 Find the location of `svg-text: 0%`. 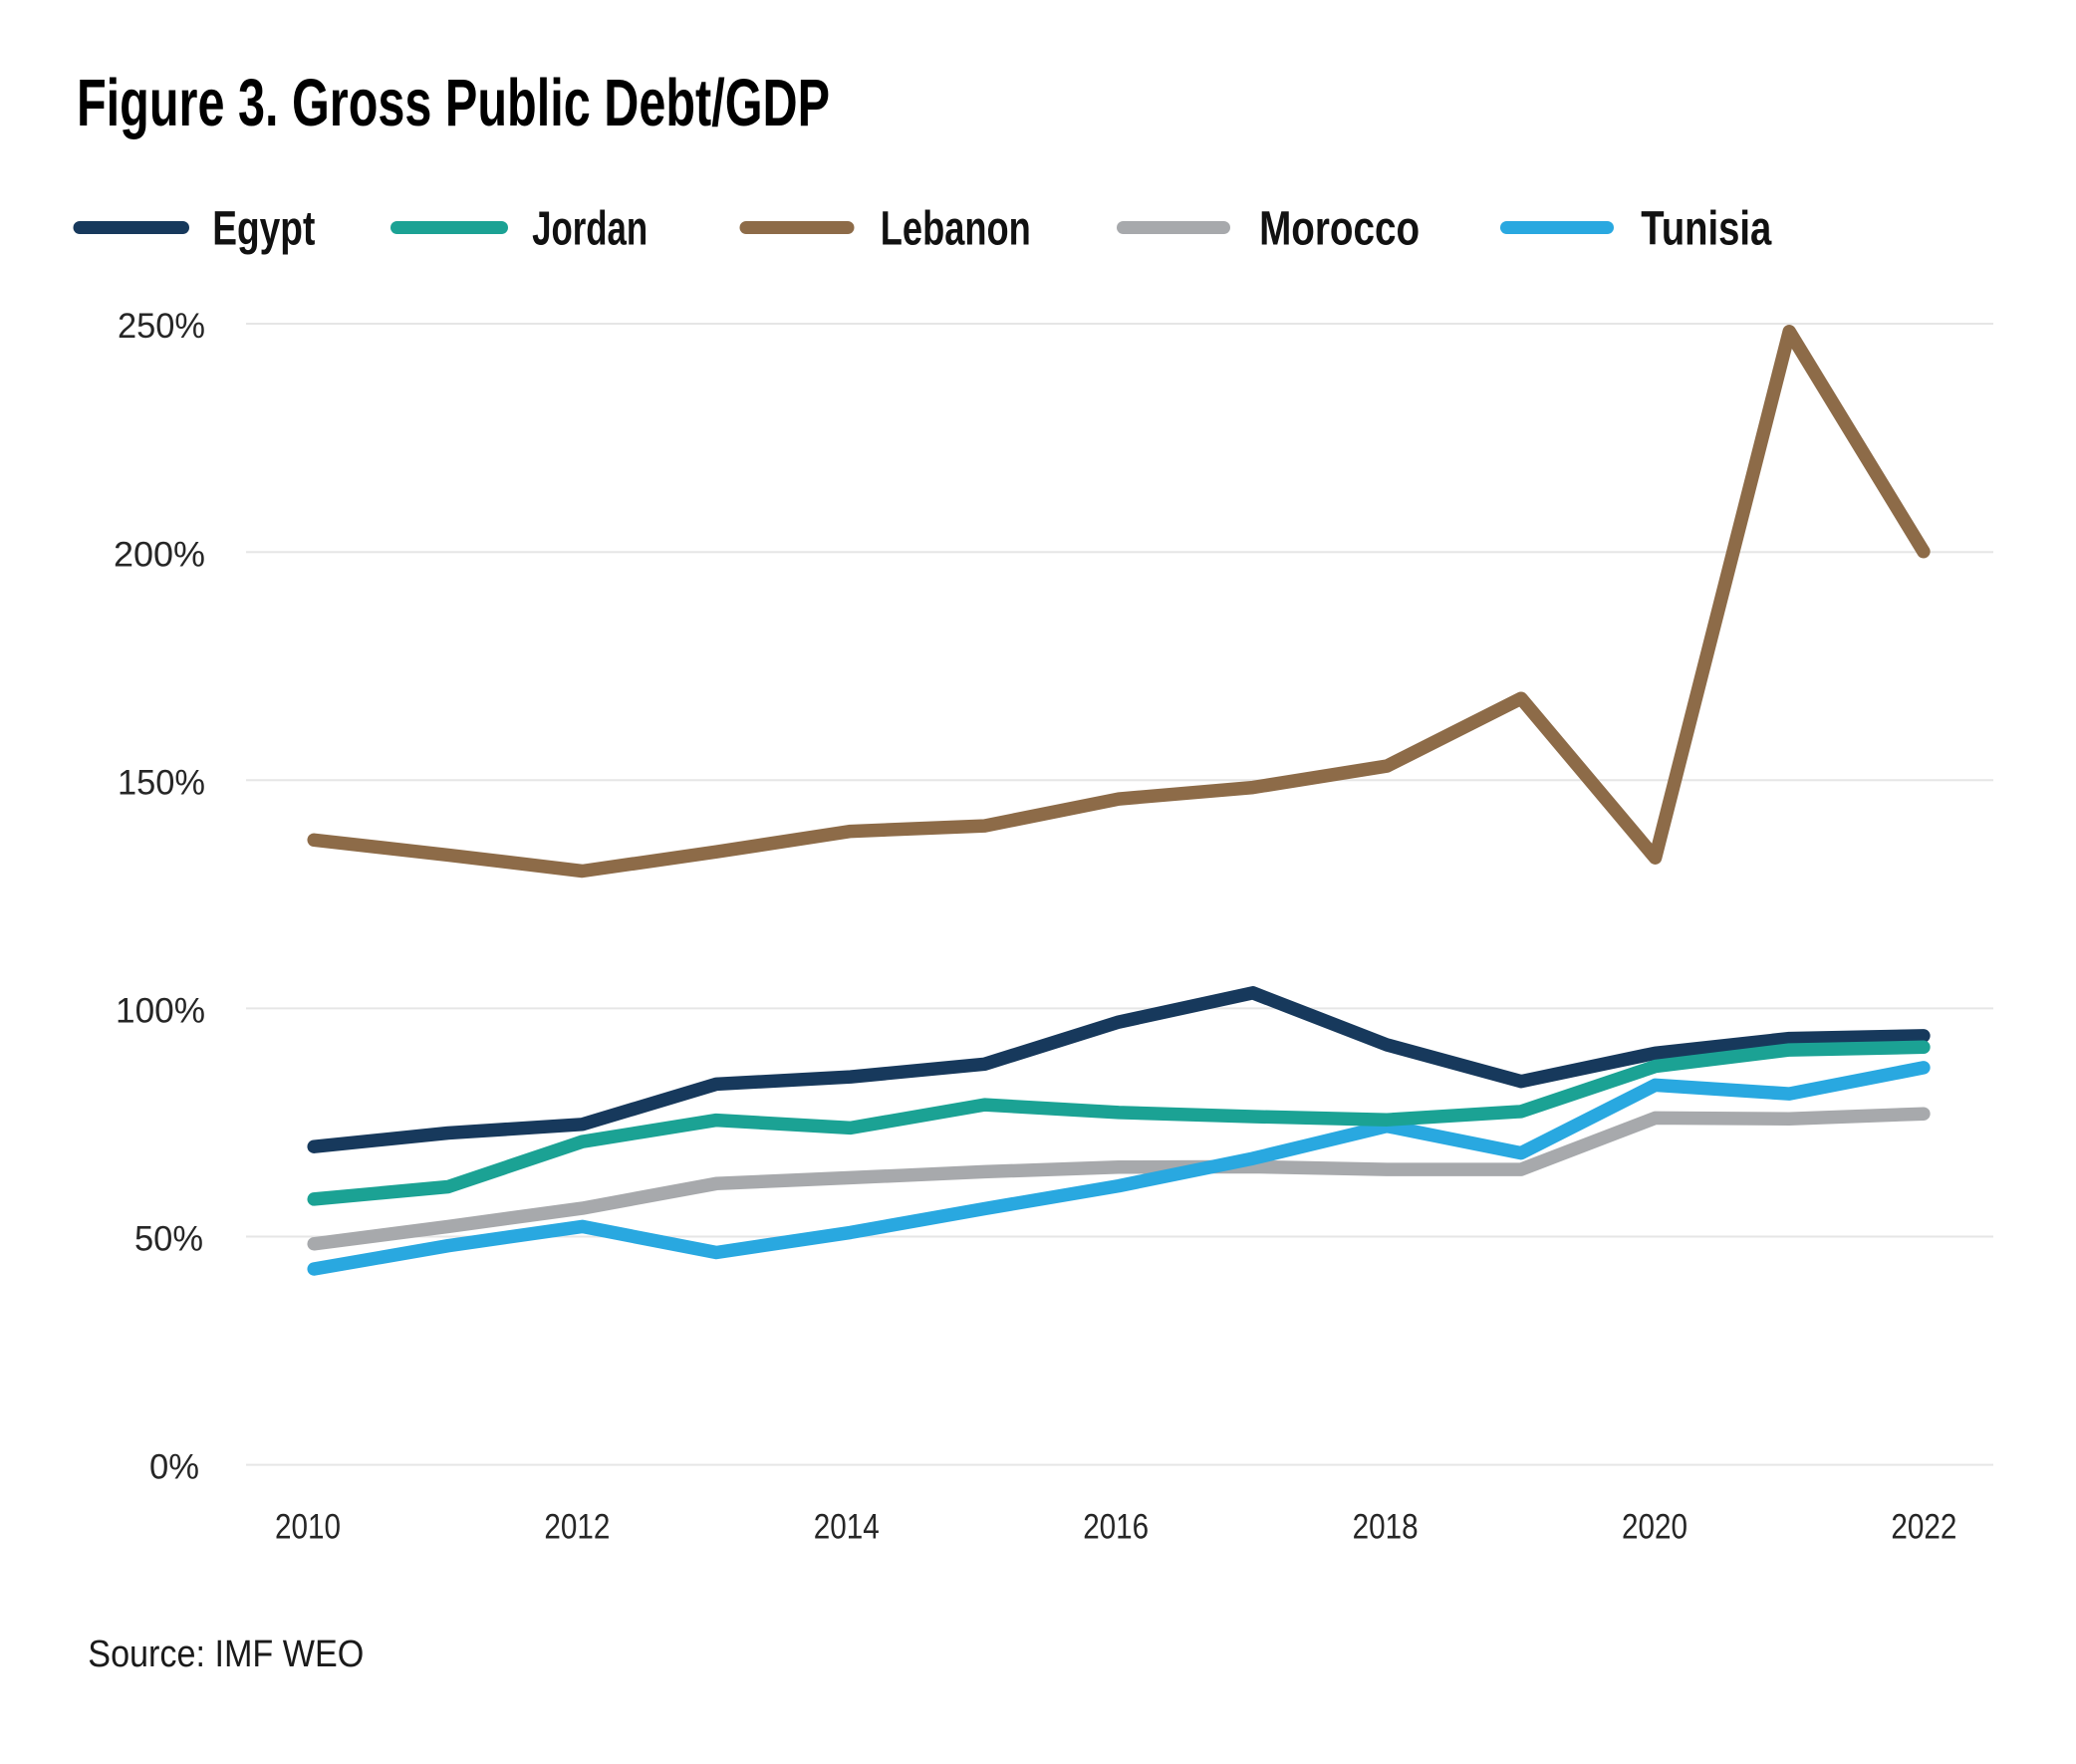

svg-text: 0% is located at coordinates (174, 1467).